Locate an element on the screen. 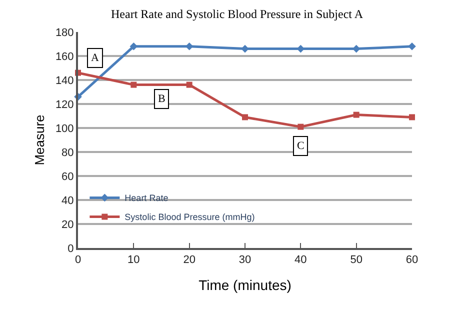 The image size is (474, 312). annotation: A is located at coordinates (95, 58).